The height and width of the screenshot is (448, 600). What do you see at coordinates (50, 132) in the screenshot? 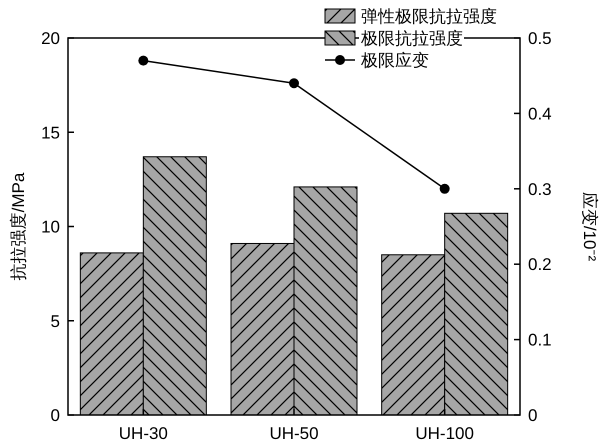
I see `y-tick-label: 15` at bounding box center [50, 132].